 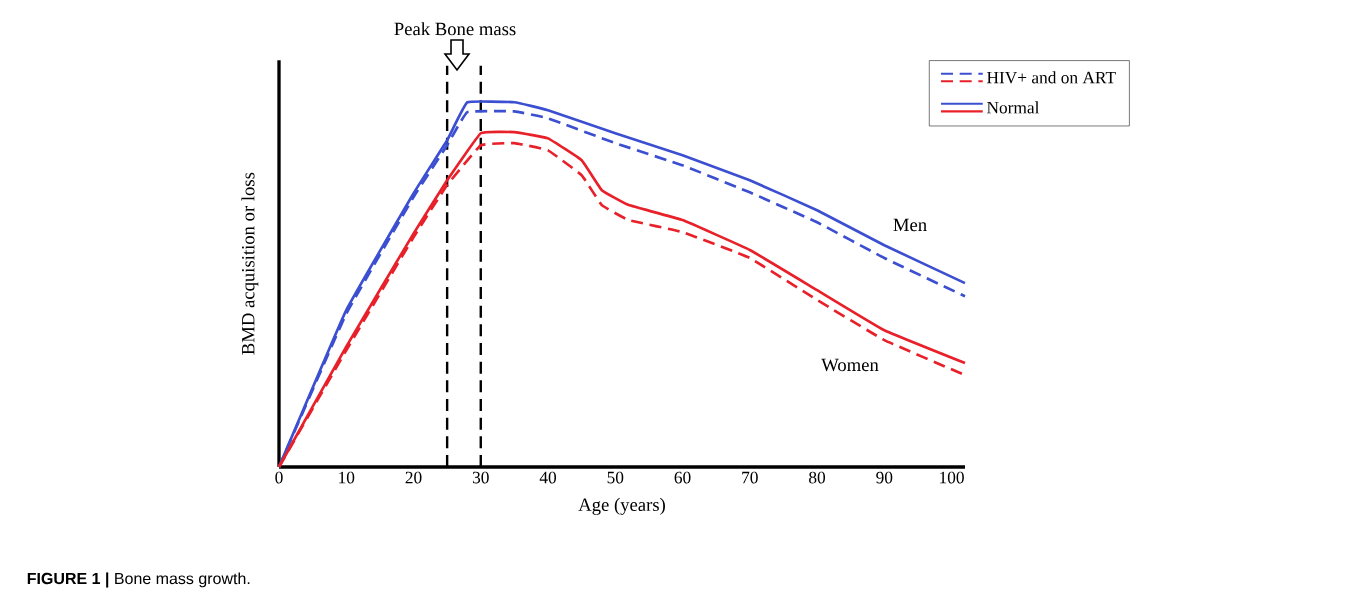 What do you see at coordinates (413, 477) in the screenshot?
I see `x-tick-label: 20` at bounding box center [413, 477].